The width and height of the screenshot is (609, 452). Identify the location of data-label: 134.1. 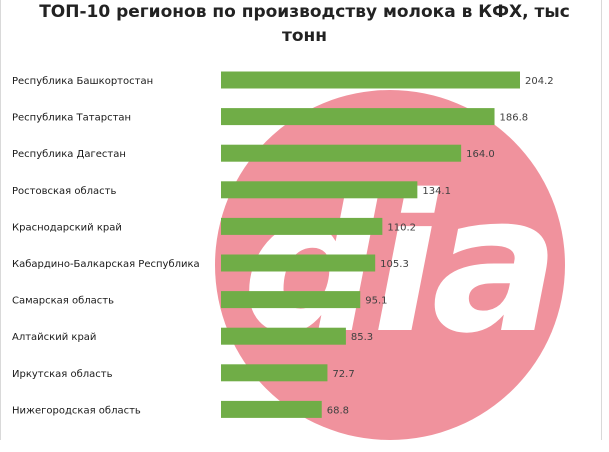
(436, 191).